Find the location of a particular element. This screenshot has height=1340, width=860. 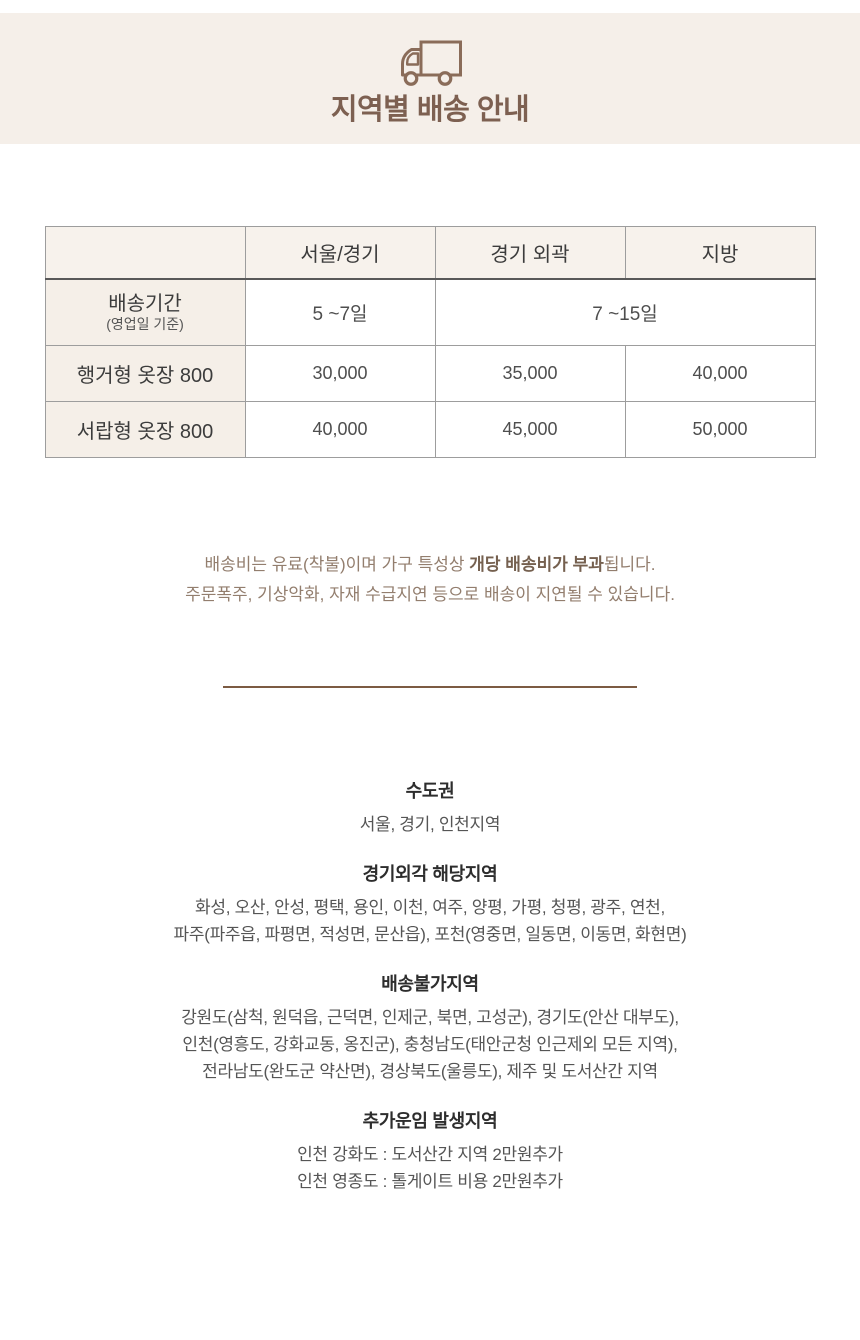

header-band: 지역별 배송 안내 is located at coordinates (430, 78).